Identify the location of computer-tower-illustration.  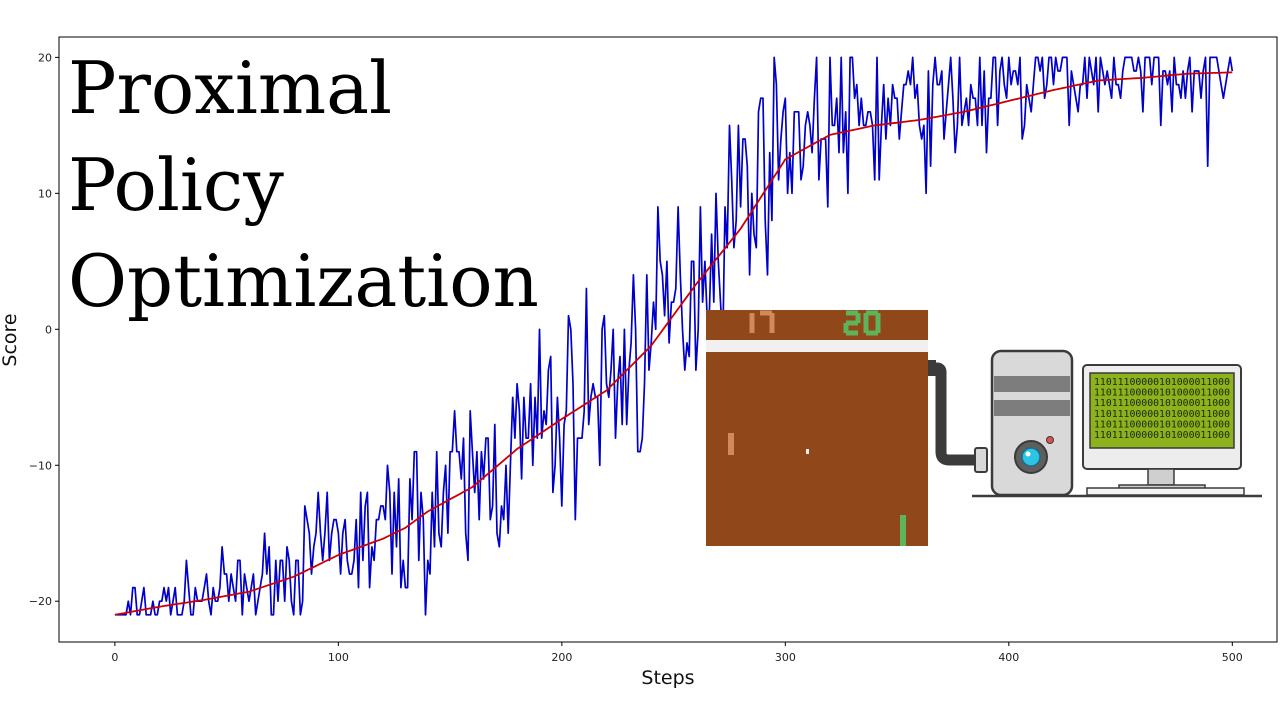
(1117, 423).